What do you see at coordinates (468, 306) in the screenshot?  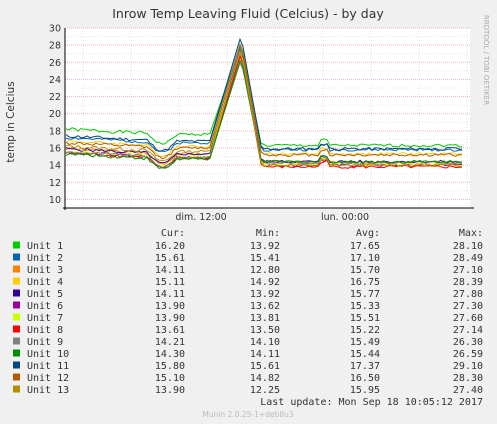 I see `legend-value: 27.30` at bounding box center [468, 306].